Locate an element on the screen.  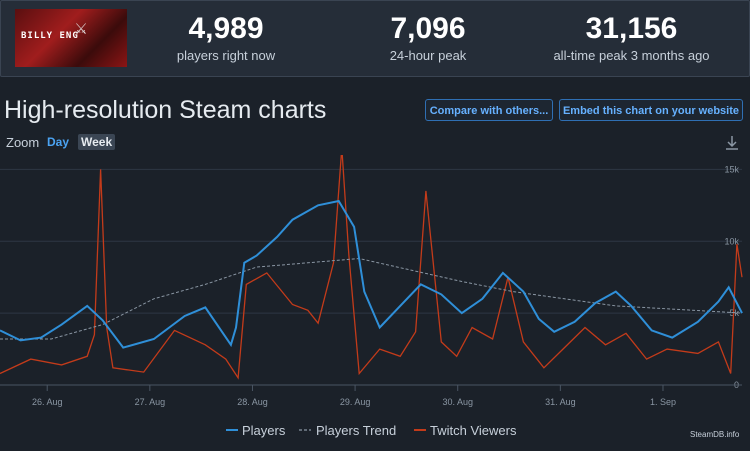
legend: Players Players Trend Twitch Viewers is located at coordinates (371, 430).